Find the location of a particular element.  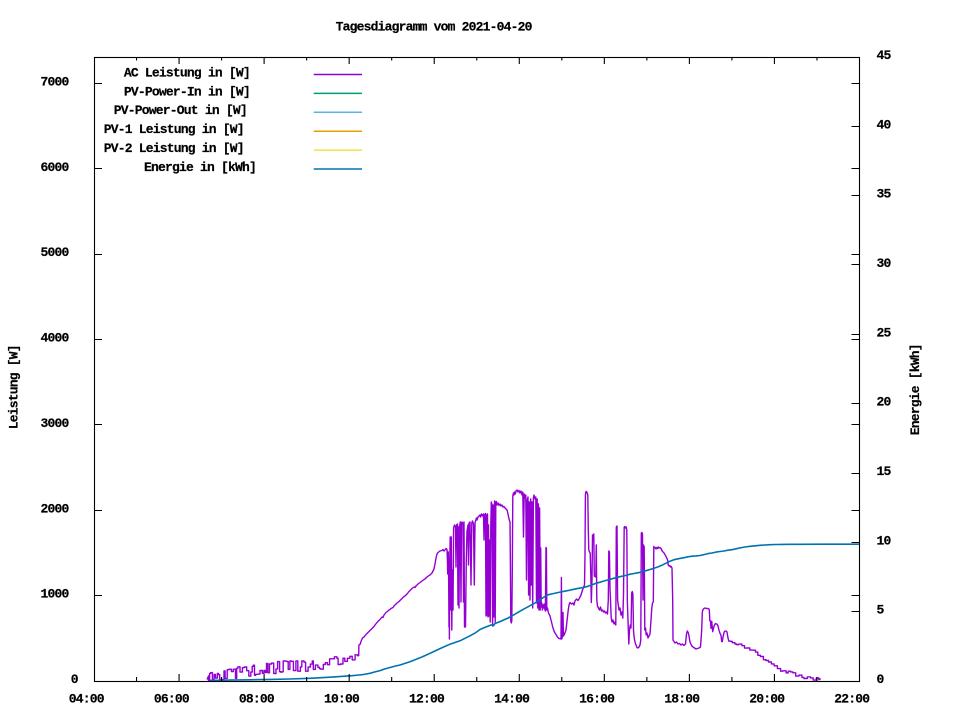

svg-text: AC Leistung in [W] is located at coordinates (187, 72).